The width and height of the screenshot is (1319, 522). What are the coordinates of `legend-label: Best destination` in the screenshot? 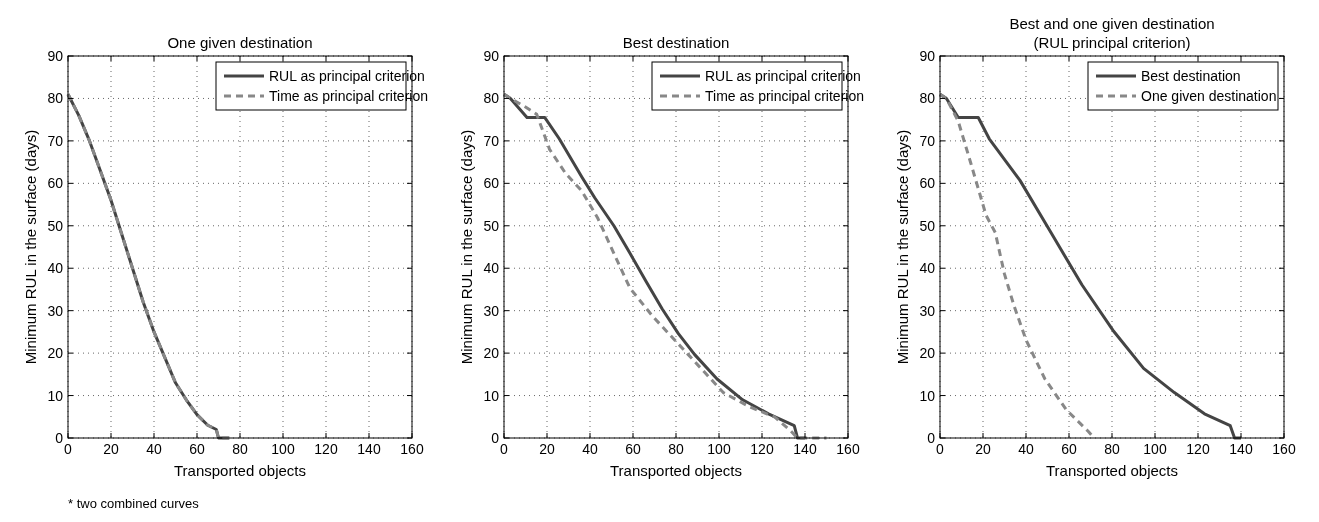 It's located at (1191, 76).